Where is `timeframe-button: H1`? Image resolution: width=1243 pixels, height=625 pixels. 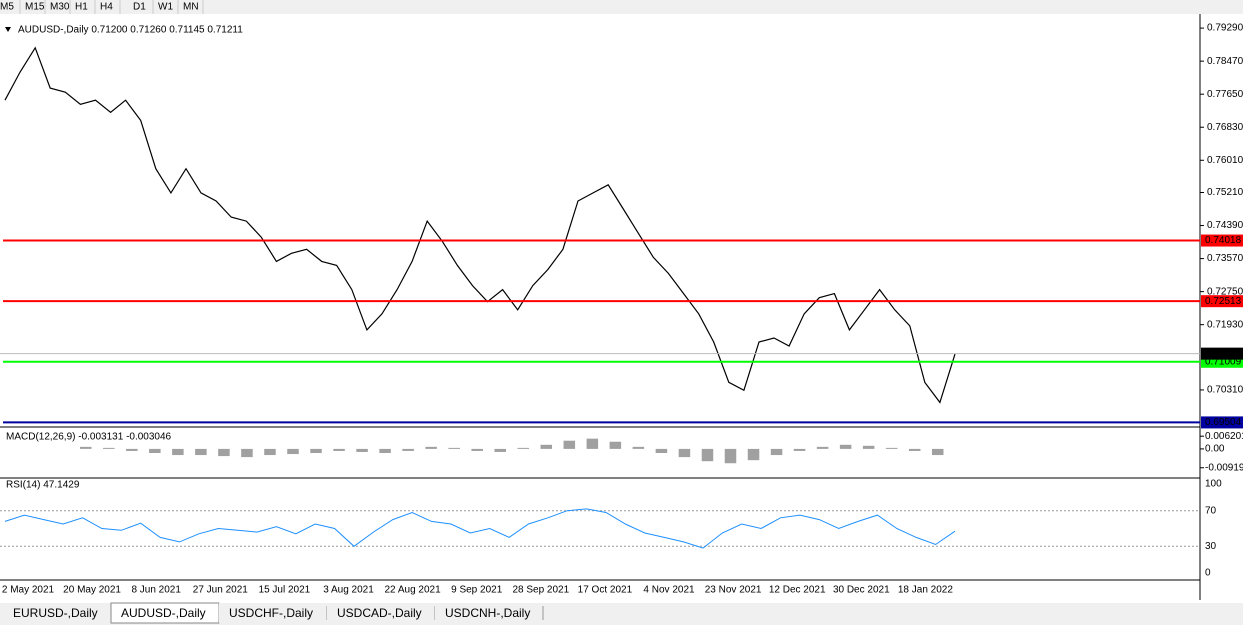 timeframe-button: H1 is located at coordinates (81, 7).